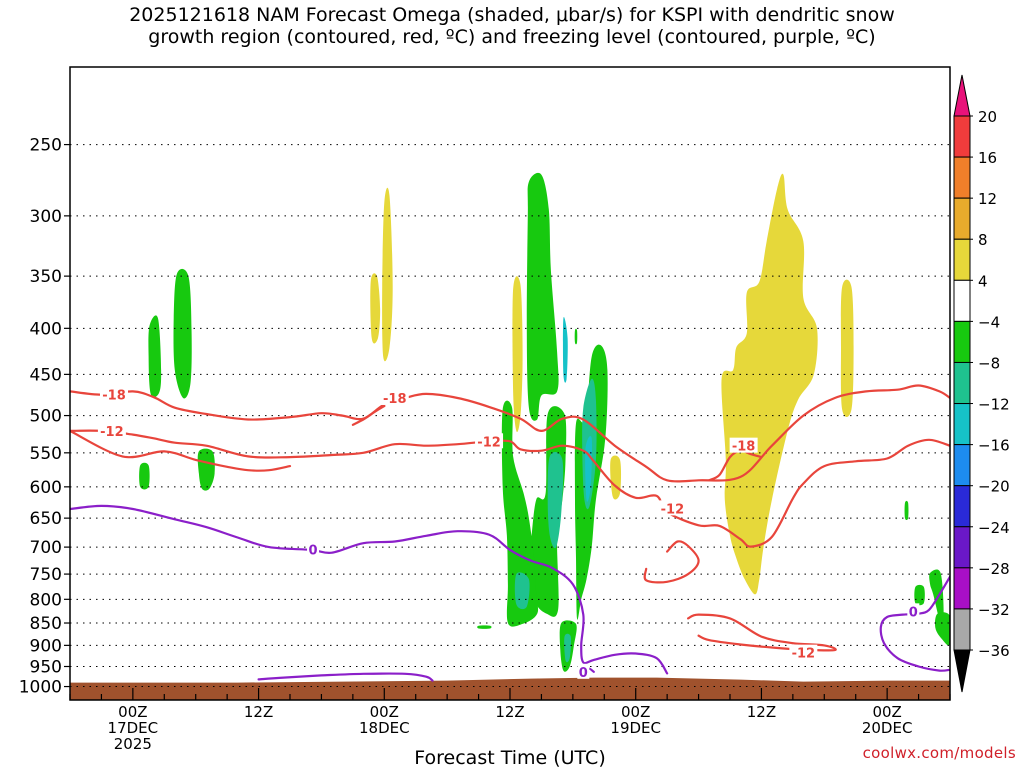 The image size is (1024, 768). Describe the element at coordinates (46, 600) in the screenshot. I see `y-tick-label-800: 800` at that location.